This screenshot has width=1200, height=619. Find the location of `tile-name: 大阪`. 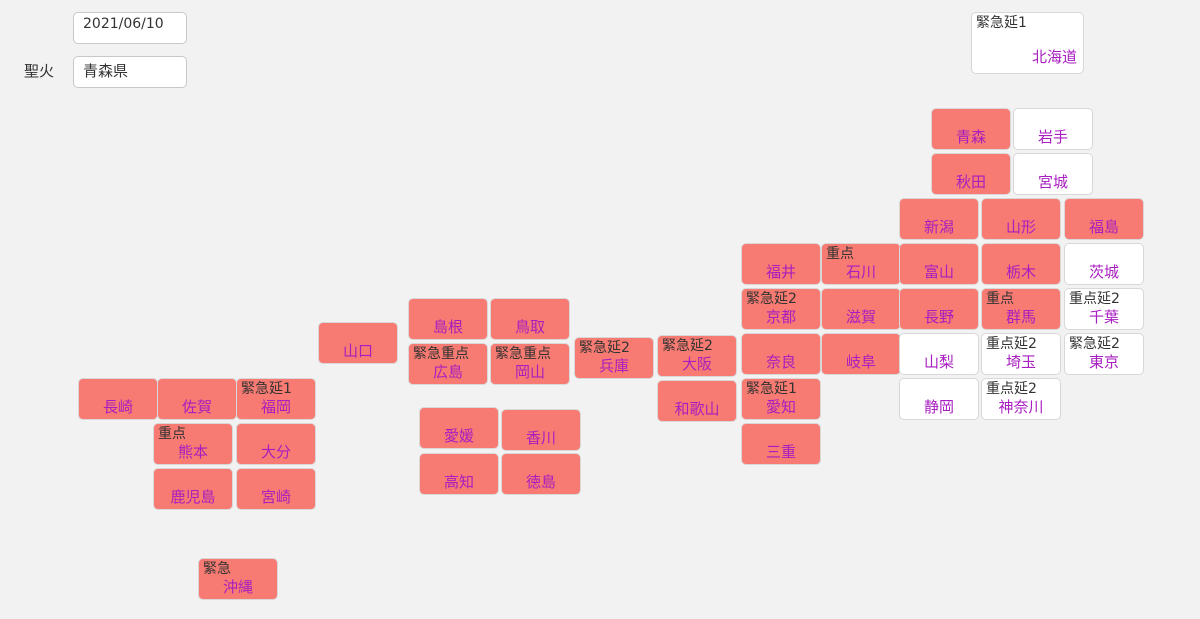

tile-name: 大阪 is located at coordinates (696, 364).